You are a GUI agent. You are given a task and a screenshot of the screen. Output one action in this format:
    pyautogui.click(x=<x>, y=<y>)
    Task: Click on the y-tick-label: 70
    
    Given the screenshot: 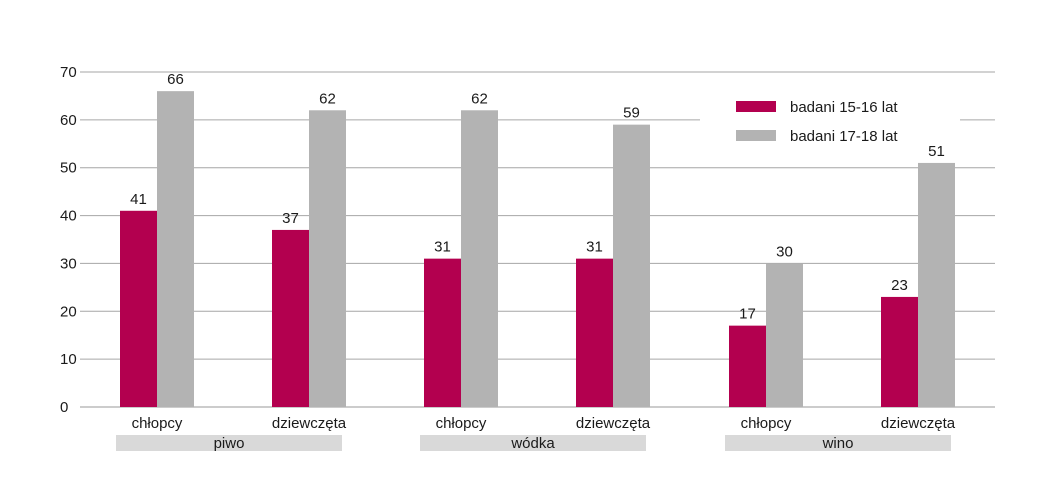 What is the action you would take?
    pyautogui.click(x=68, y=72)
    